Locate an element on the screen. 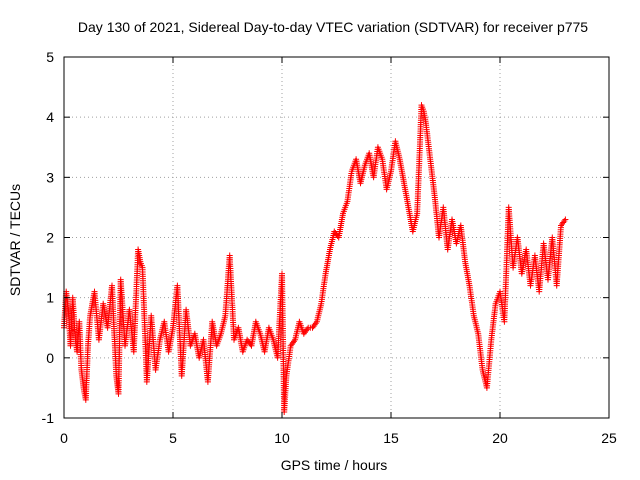 Image resolution: width=640 pixels, height=480 pixels. data-point is located at coordinates (565, 219).